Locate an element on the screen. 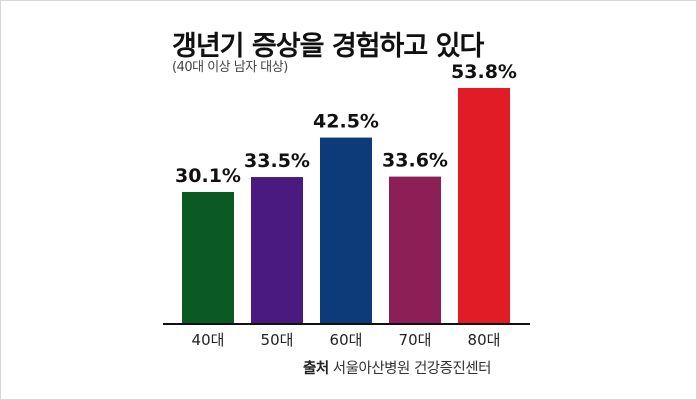 The height and width of the screenshot is (400, 697). data-label-3: 33.6% is located at coordinates (415, 161).